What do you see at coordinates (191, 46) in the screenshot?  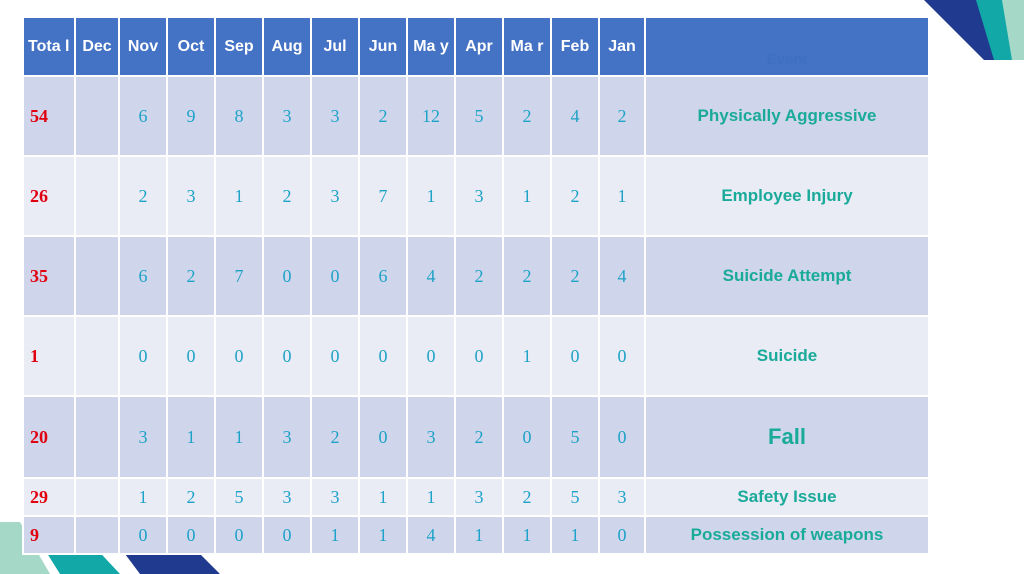 I see `header-oct: Oct` at bounding box center [191, 46].